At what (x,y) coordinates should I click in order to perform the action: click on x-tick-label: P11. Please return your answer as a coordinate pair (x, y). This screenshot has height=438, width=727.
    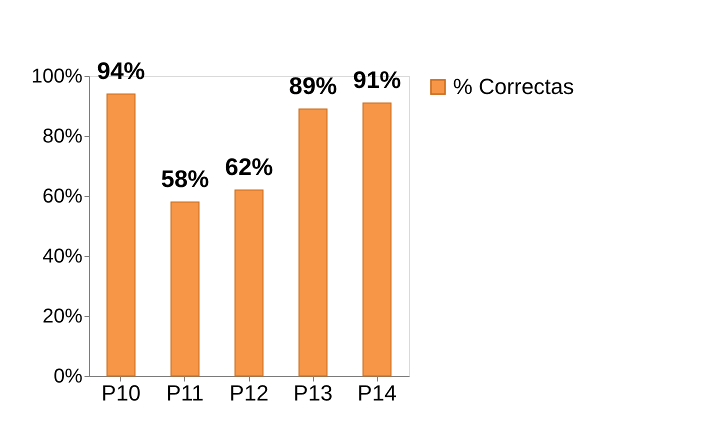
    Looking at the image, I should click on (185, 393).